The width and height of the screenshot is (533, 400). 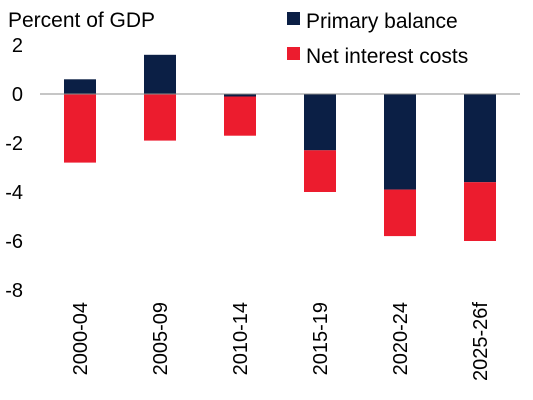 I want to click on y-tick-label: 2, so click(x=17, y=46).